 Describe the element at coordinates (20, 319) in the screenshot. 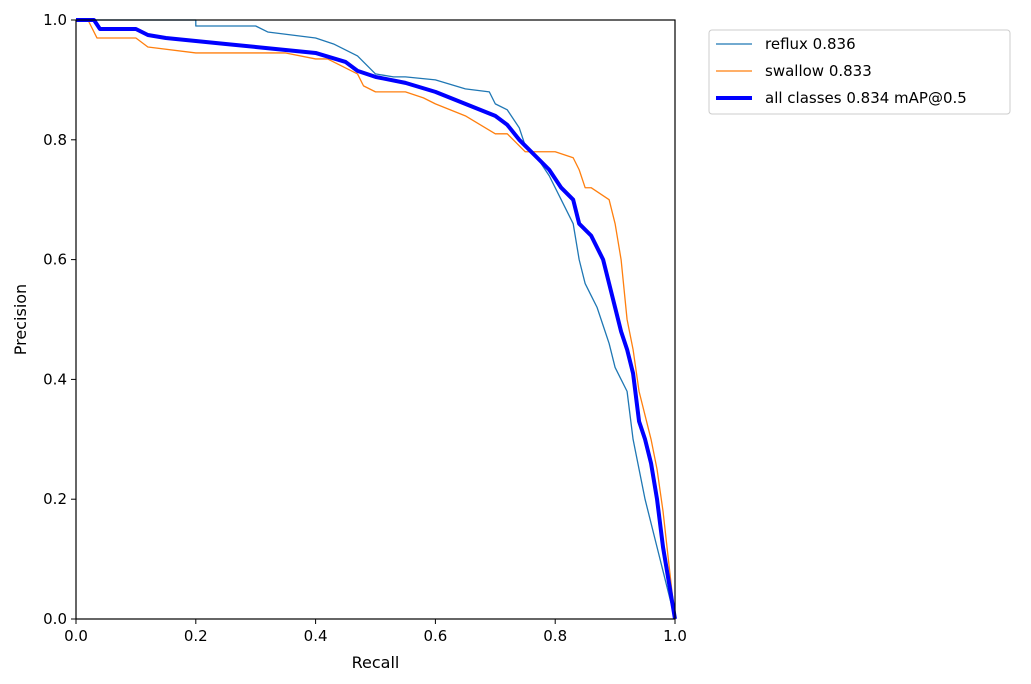

I see `y-axis-label: Precision` at that location.